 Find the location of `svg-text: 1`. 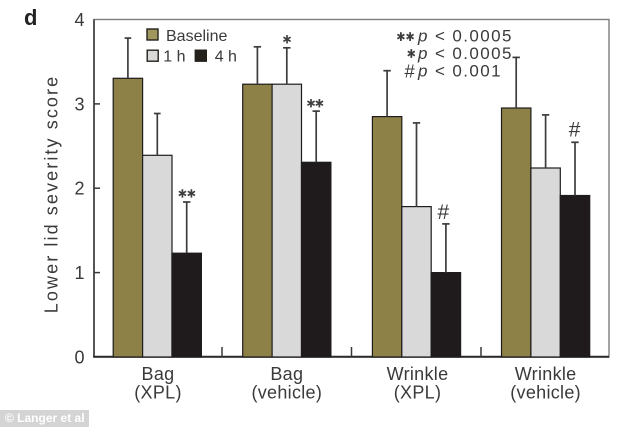

svg-text: 1 is located at coordinates (79, 273).